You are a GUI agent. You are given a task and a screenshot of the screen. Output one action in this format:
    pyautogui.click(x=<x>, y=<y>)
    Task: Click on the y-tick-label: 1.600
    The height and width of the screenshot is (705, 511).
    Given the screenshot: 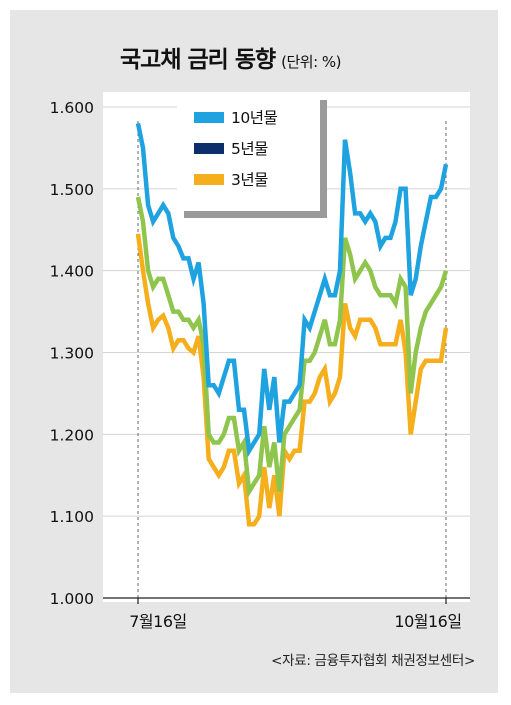 What is the action you would take?
    pyautogui.click(x=72, y=108)
    